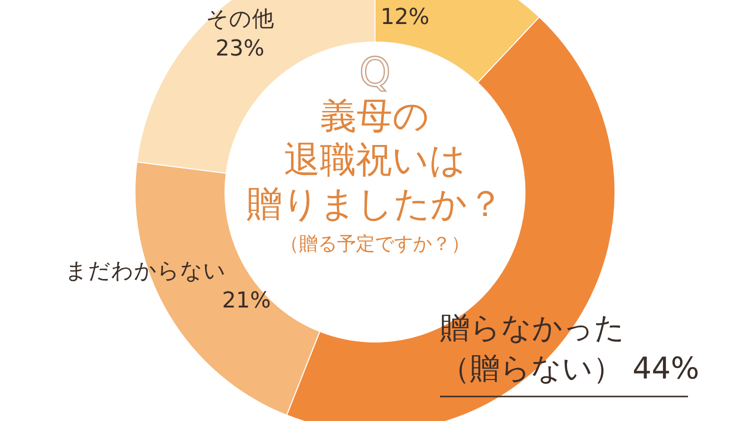  I want to click on slice-label: その他, so click(240, 19).